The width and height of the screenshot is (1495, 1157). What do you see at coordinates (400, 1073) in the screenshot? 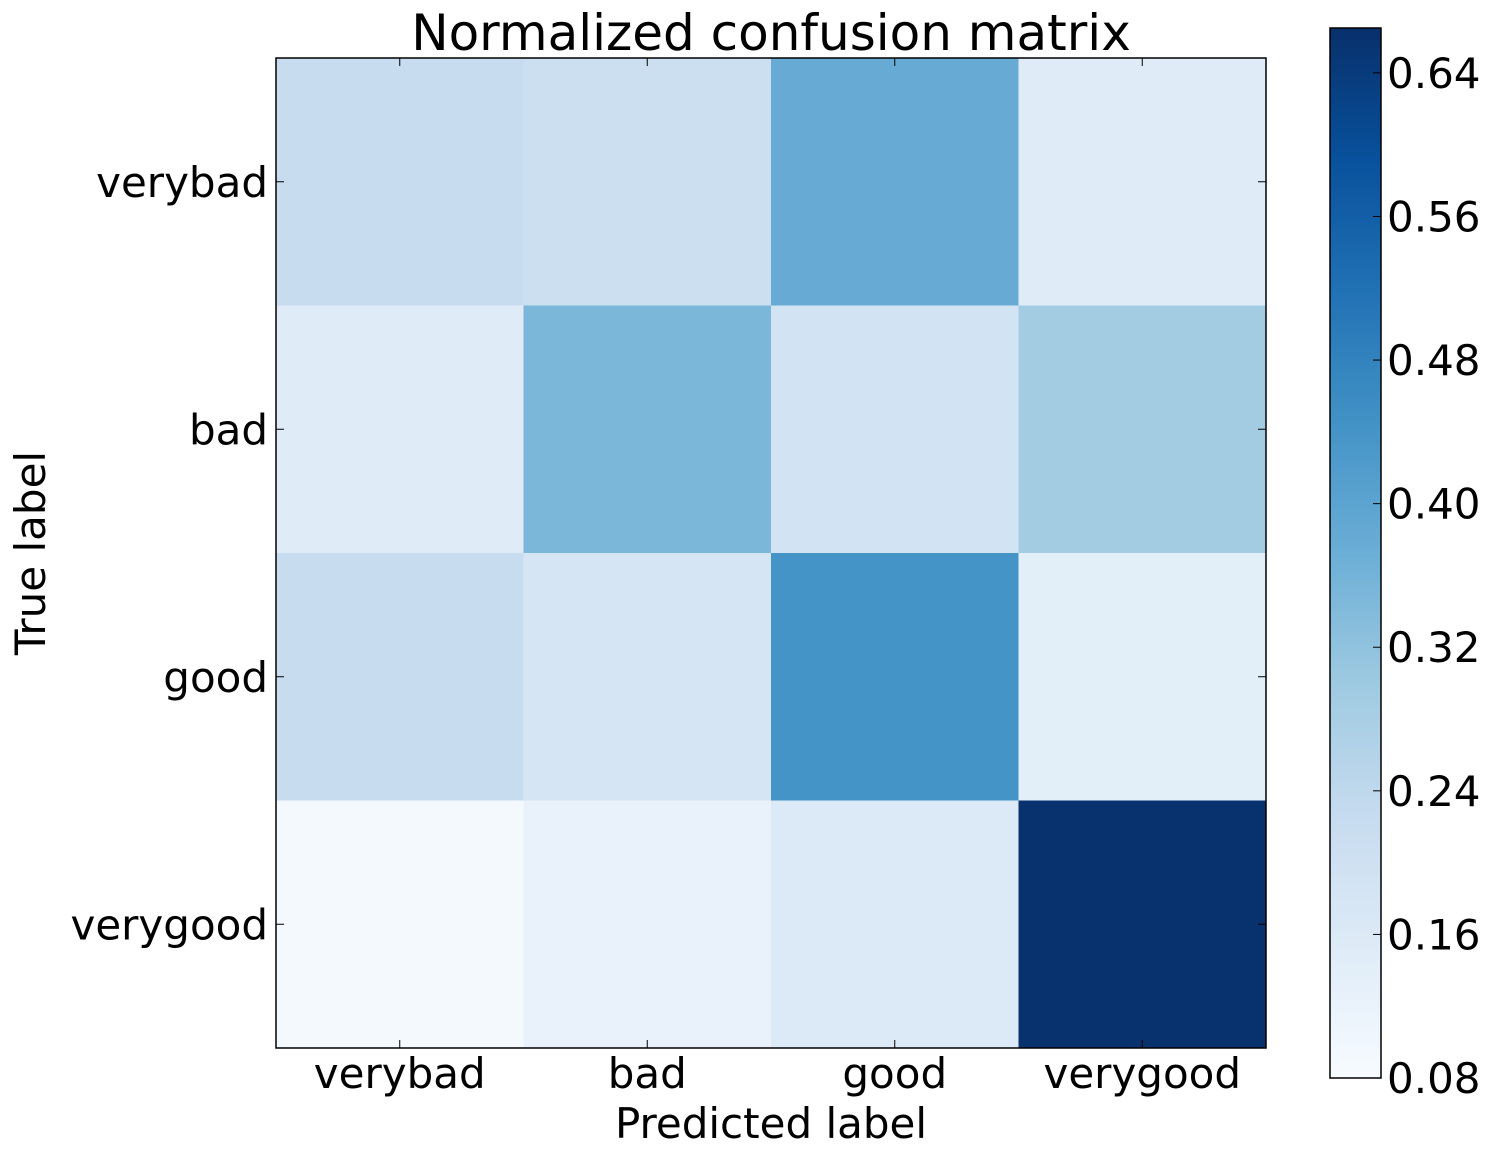
I see `x-tick-label-verybad: verybad` at bounding box center [400, 1073].